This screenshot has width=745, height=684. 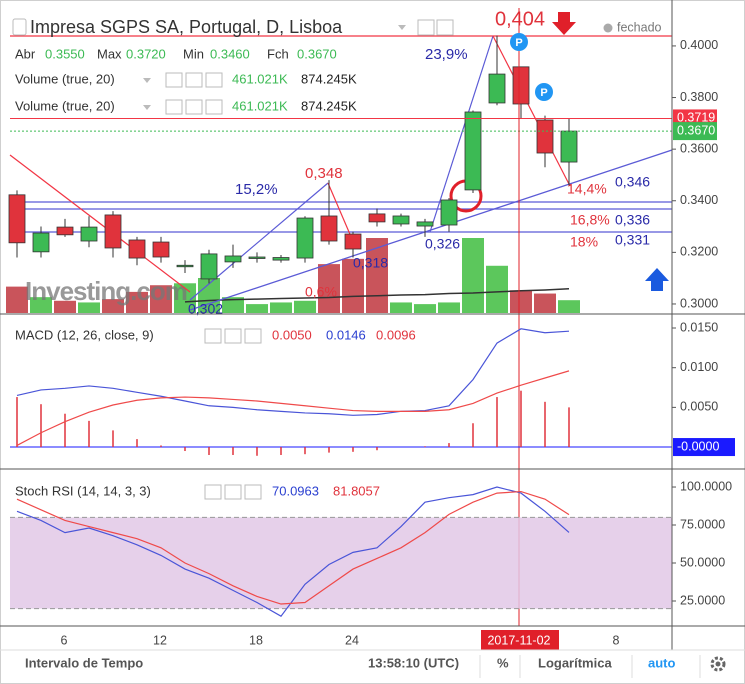 What do you see at coordinates (370, 263) in the screenshot?
I see `annotation: 0,318` at bounding box center [370, 263].